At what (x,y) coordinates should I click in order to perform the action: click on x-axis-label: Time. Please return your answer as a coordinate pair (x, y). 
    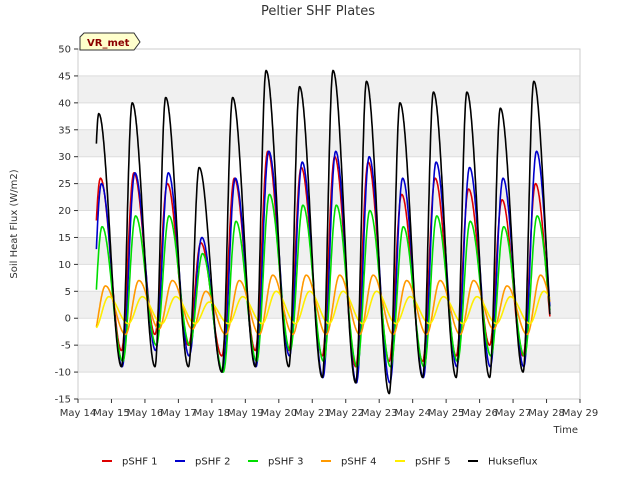
    Looking at the image, I should click on (565, 430).